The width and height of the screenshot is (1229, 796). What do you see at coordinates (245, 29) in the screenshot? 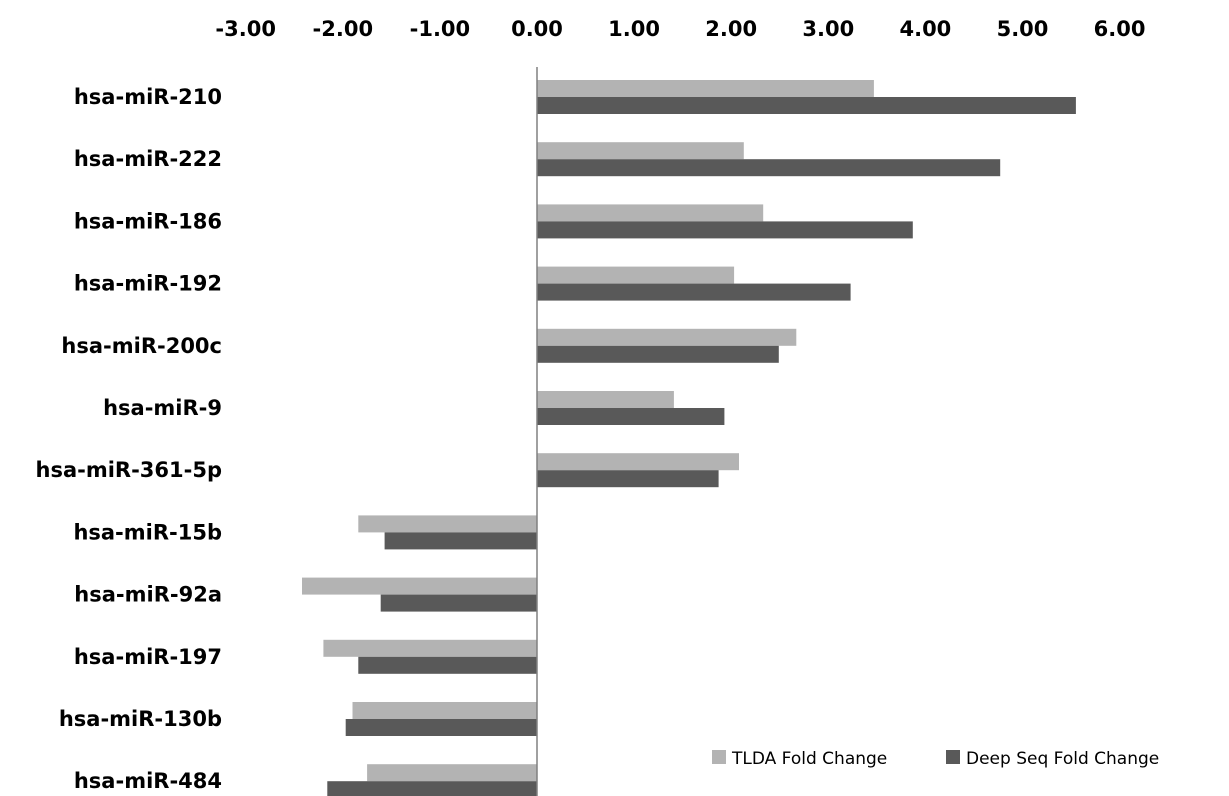
I see `x-tick-label: -3.00` at bounding box center [245, 29].